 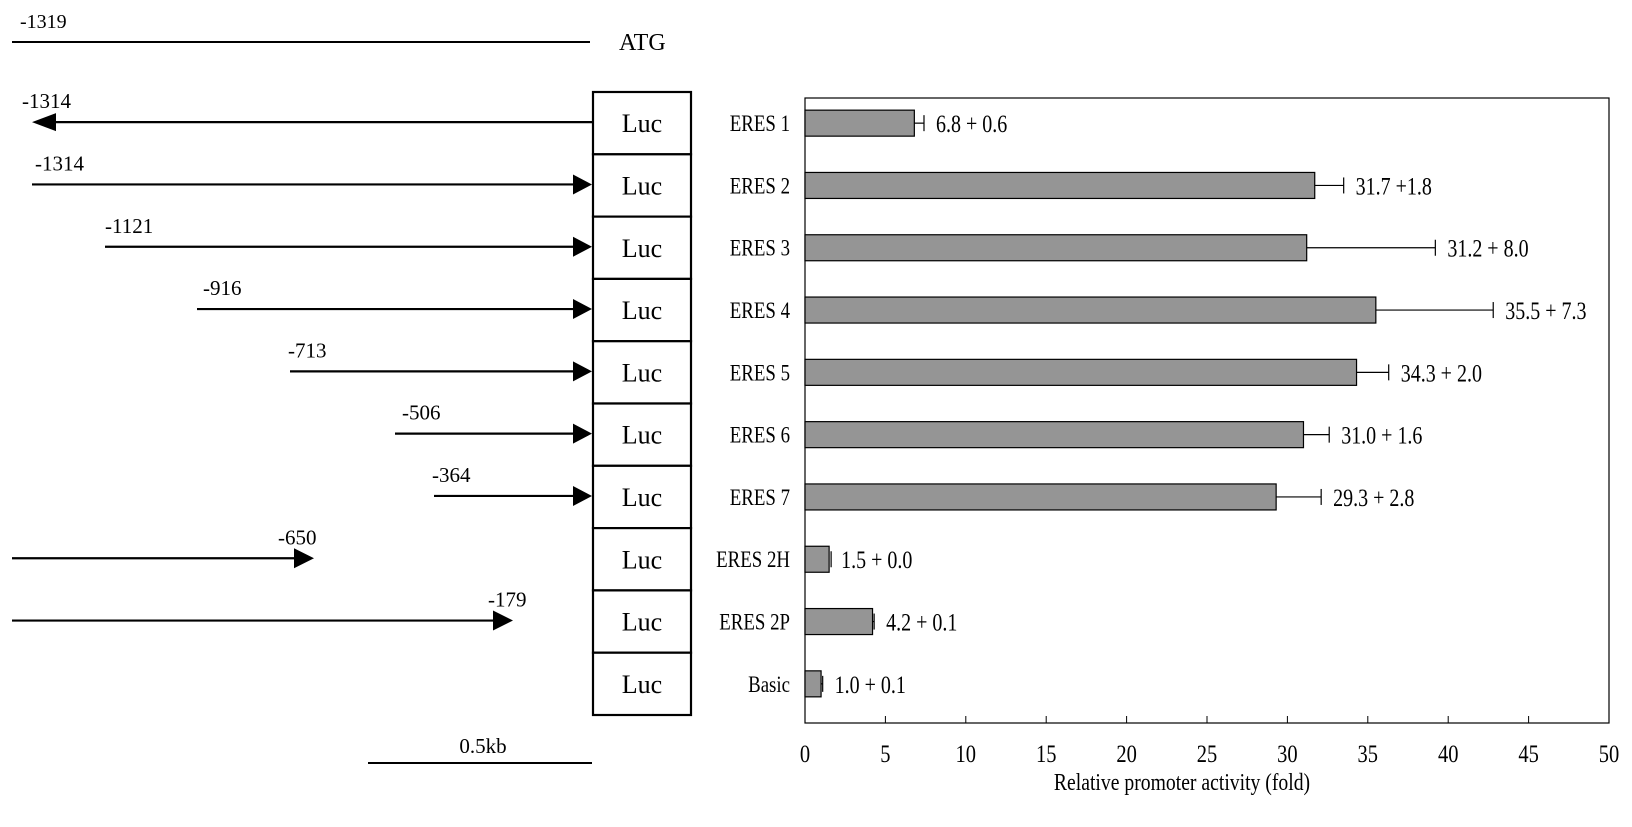 I want to click on construct-eres-5: Luc -713, so click(x=490, y=371).